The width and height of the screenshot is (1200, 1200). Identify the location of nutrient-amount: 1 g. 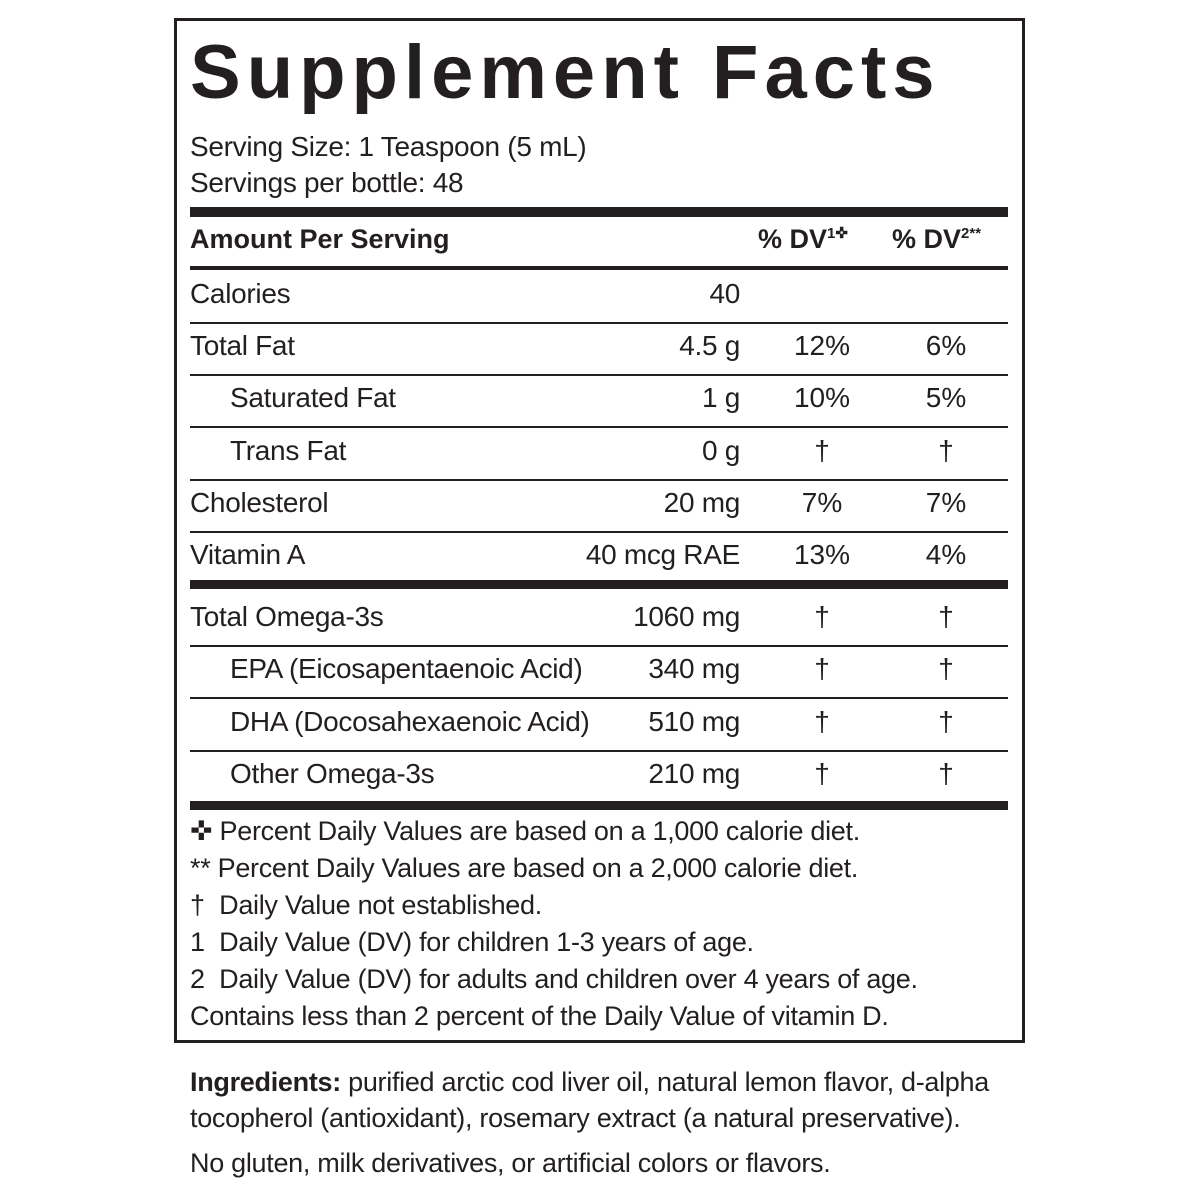
(720, 397).